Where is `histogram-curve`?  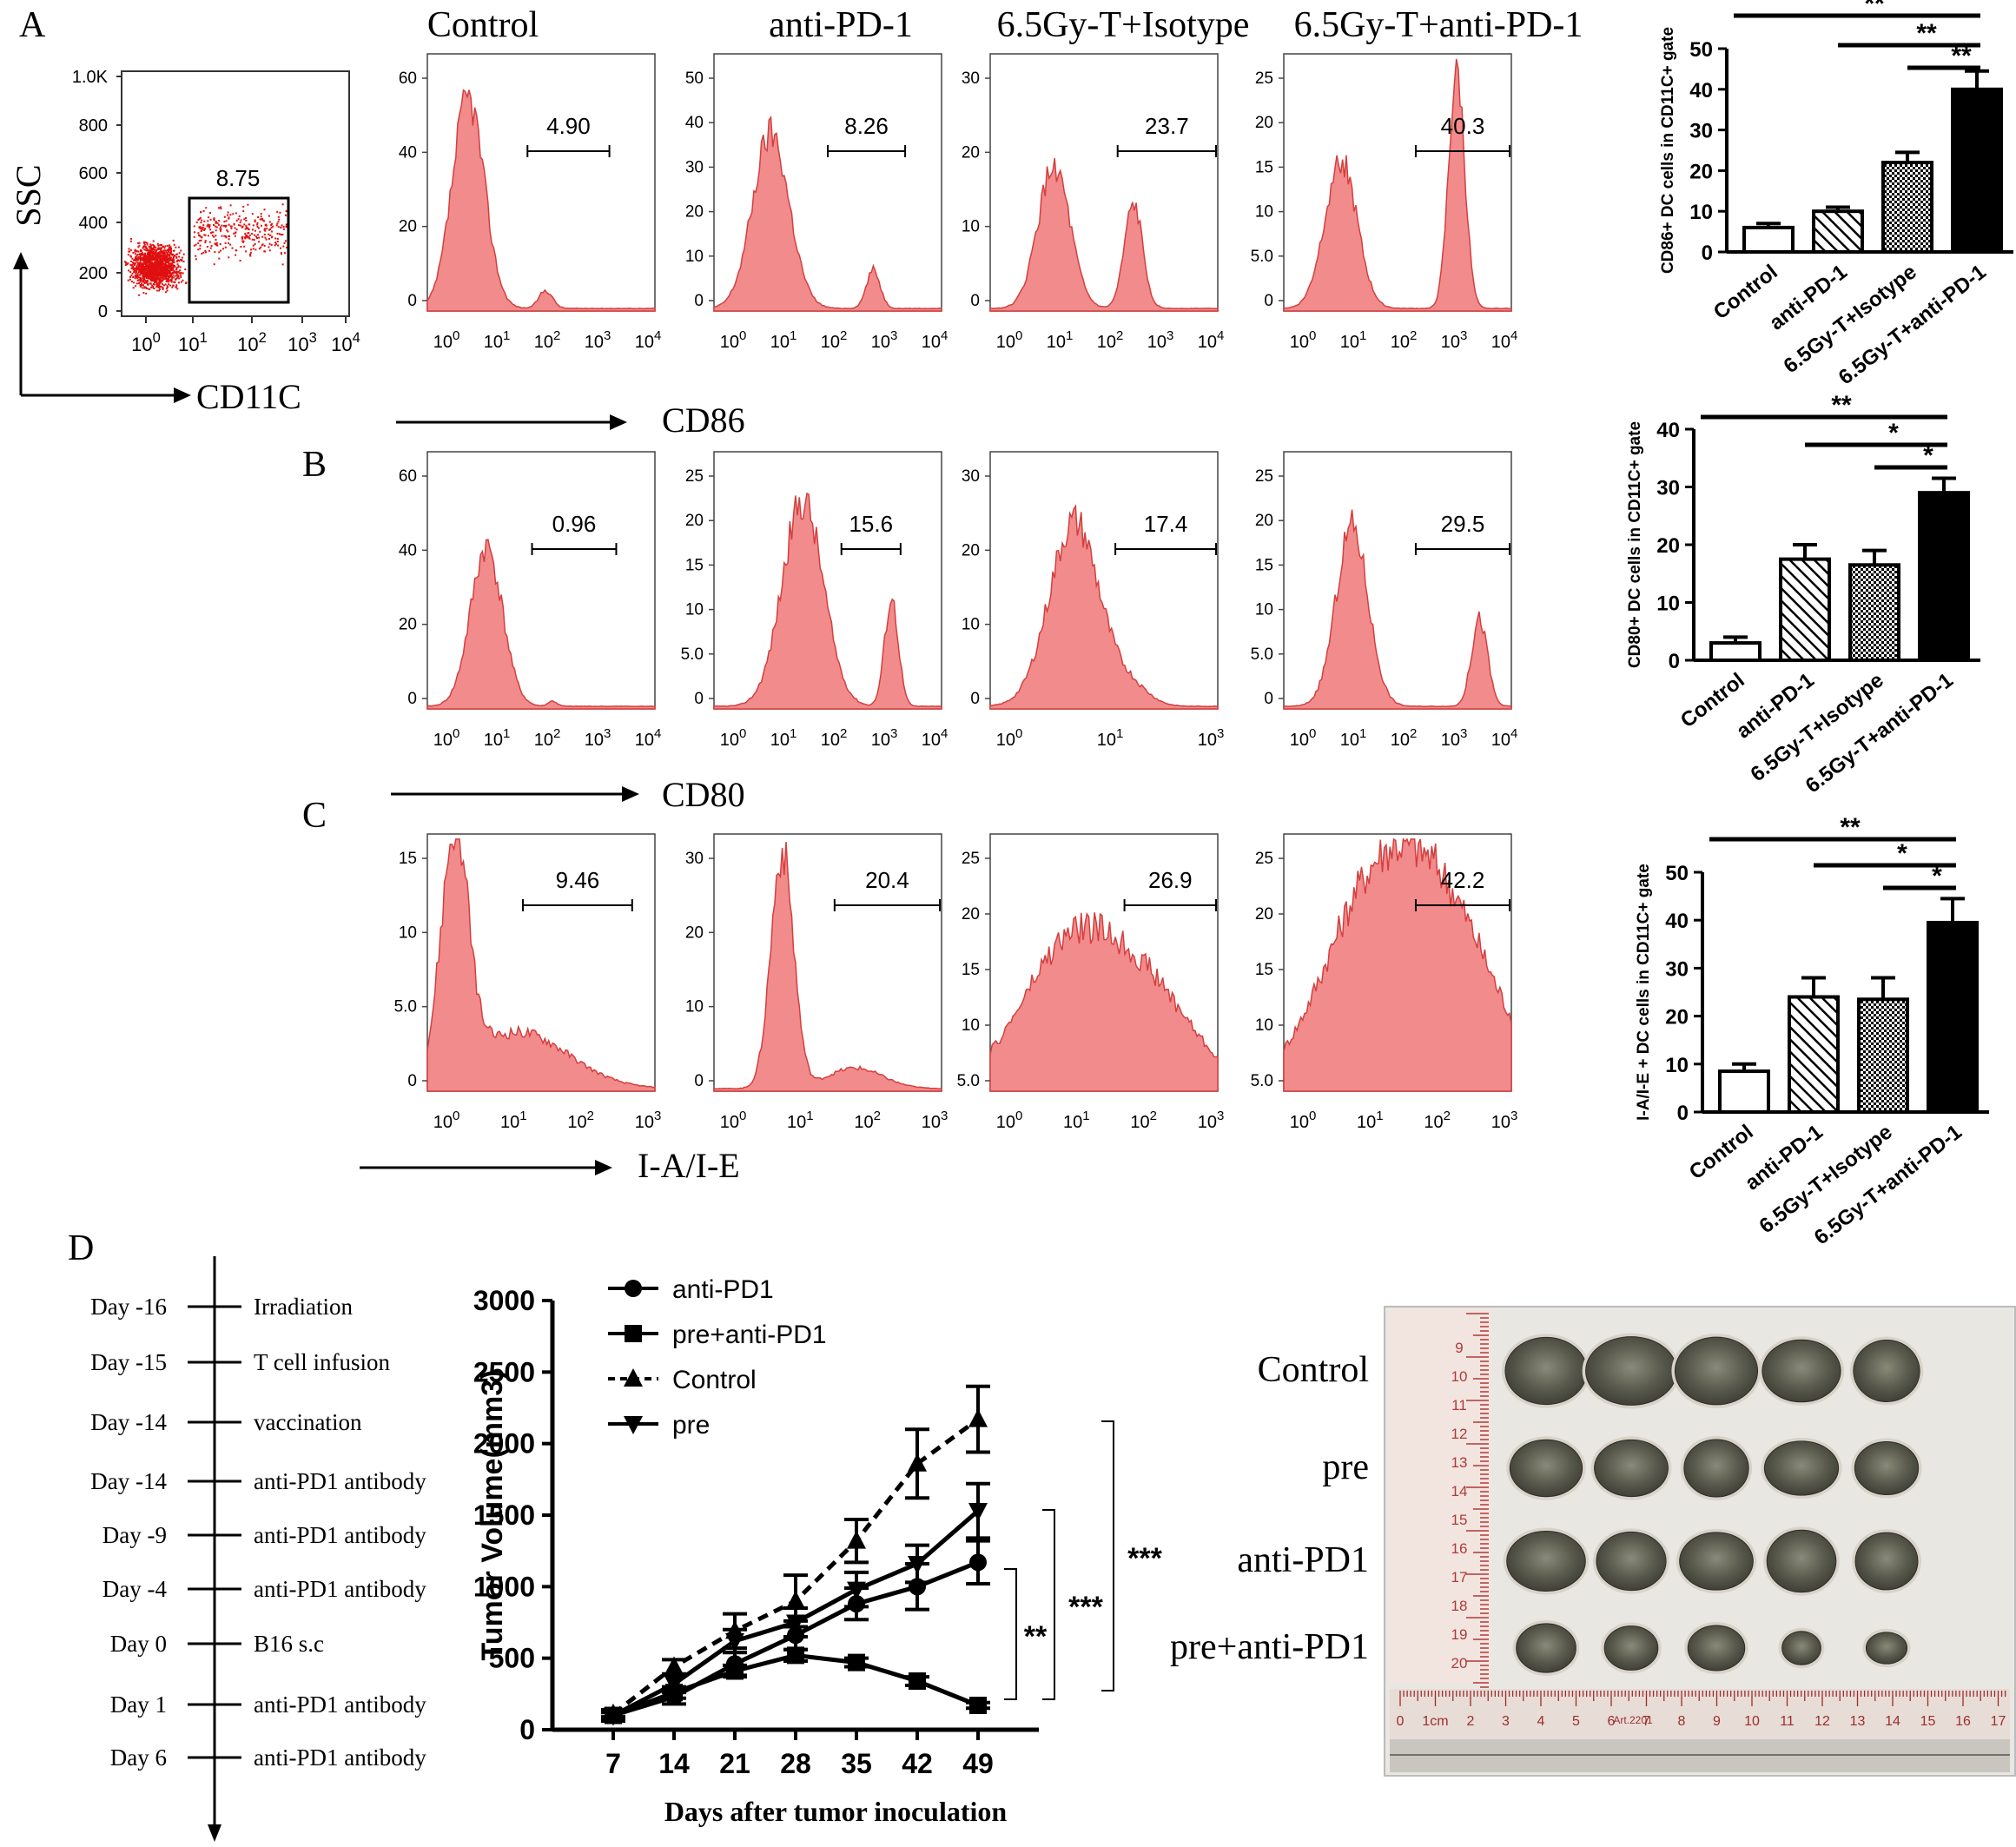
histogram-curve is located at coordinates (827, 967).